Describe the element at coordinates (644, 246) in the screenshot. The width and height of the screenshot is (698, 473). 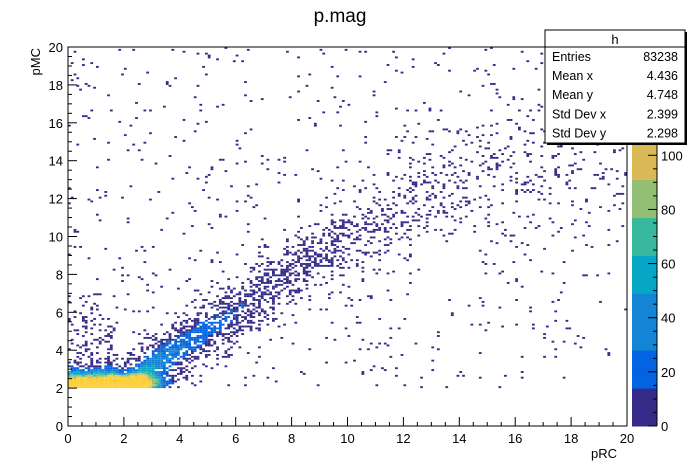
I see `color-scale-band` at that location.